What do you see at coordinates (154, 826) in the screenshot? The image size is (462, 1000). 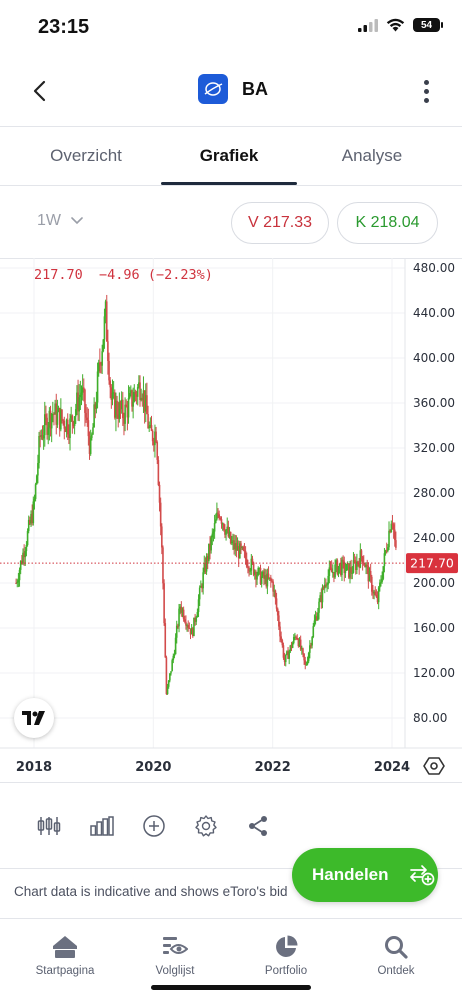 I see `add-indicator-button` at bounding box center [154, 826].